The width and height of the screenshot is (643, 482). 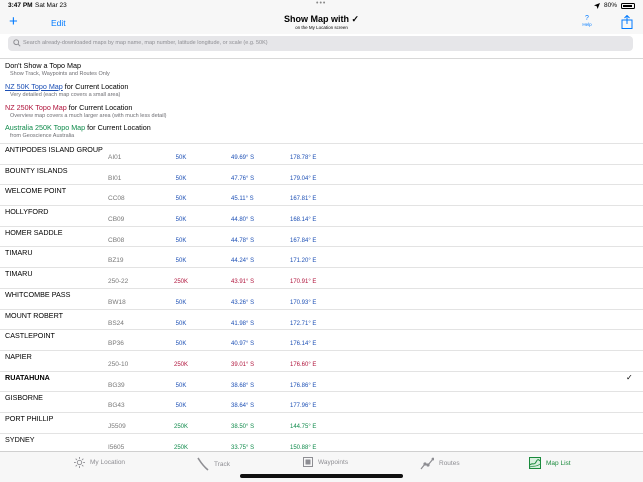 I want to click on map-row: HOMER SADDLE CB08 50K 44.78° S 167.84° E, so click(x=321, y=236).